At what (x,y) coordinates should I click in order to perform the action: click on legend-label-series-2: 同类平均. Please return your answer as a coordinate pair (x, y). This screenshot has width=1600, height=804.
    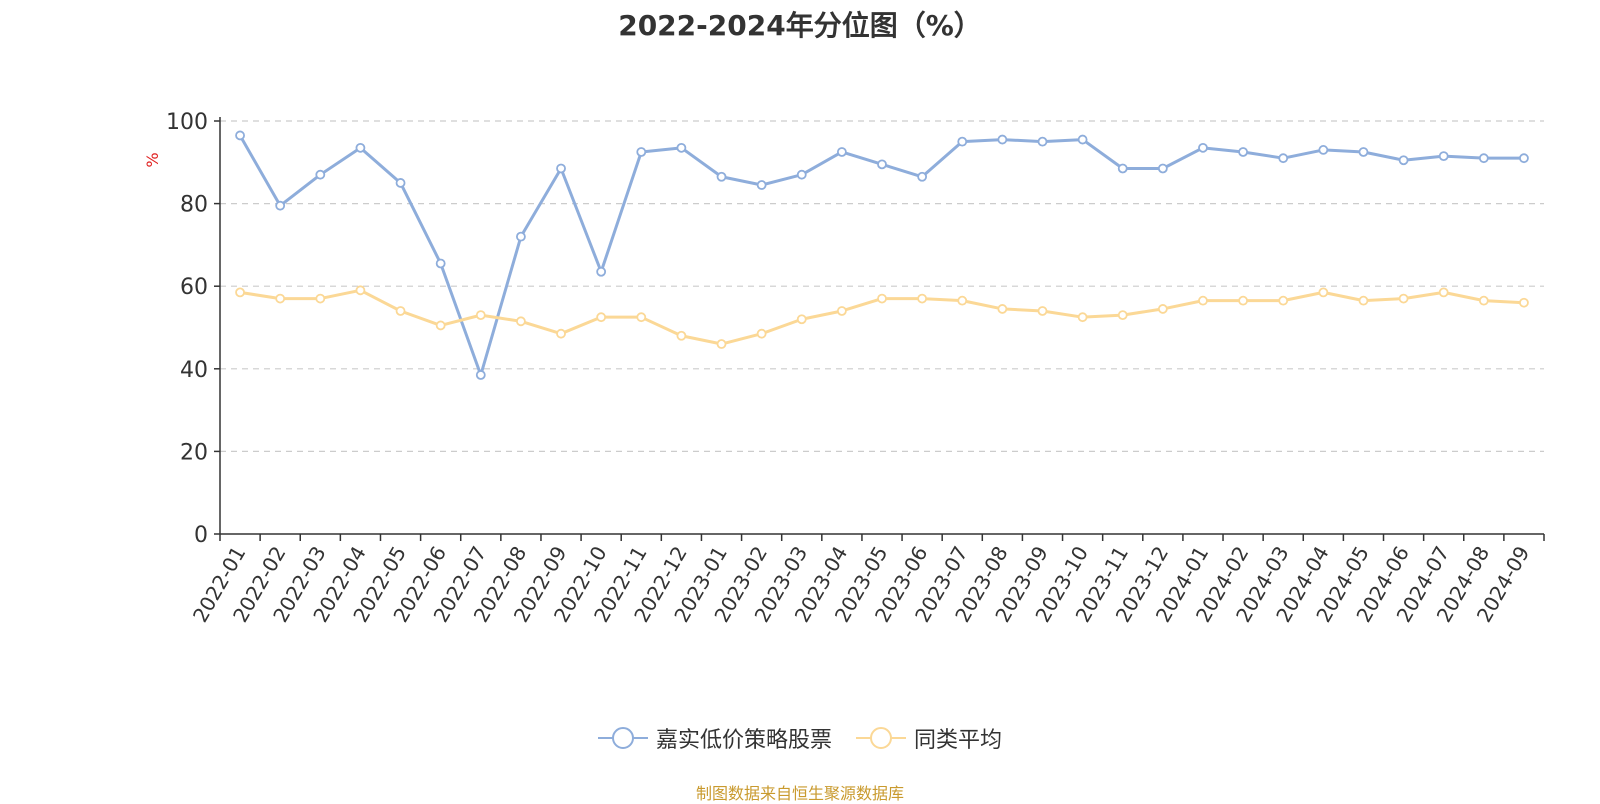
    Looking at the image, I should click on (958, 740).